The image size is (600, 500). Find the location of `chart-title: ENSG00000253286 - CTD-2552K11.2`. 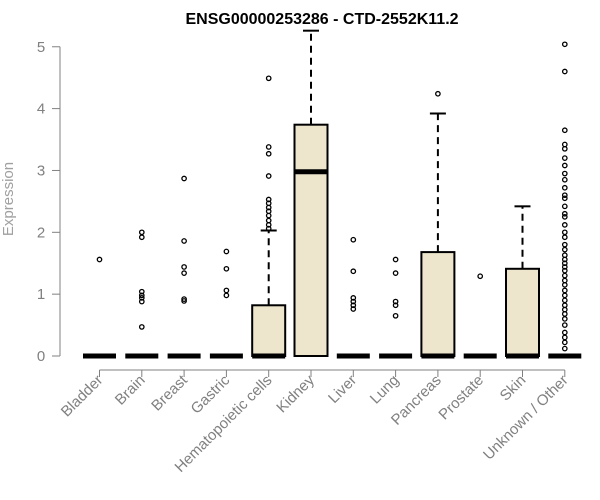

chart-title: ENSG00000253286 - CTD-2552K11.2 is located at coordinates (321, 19).